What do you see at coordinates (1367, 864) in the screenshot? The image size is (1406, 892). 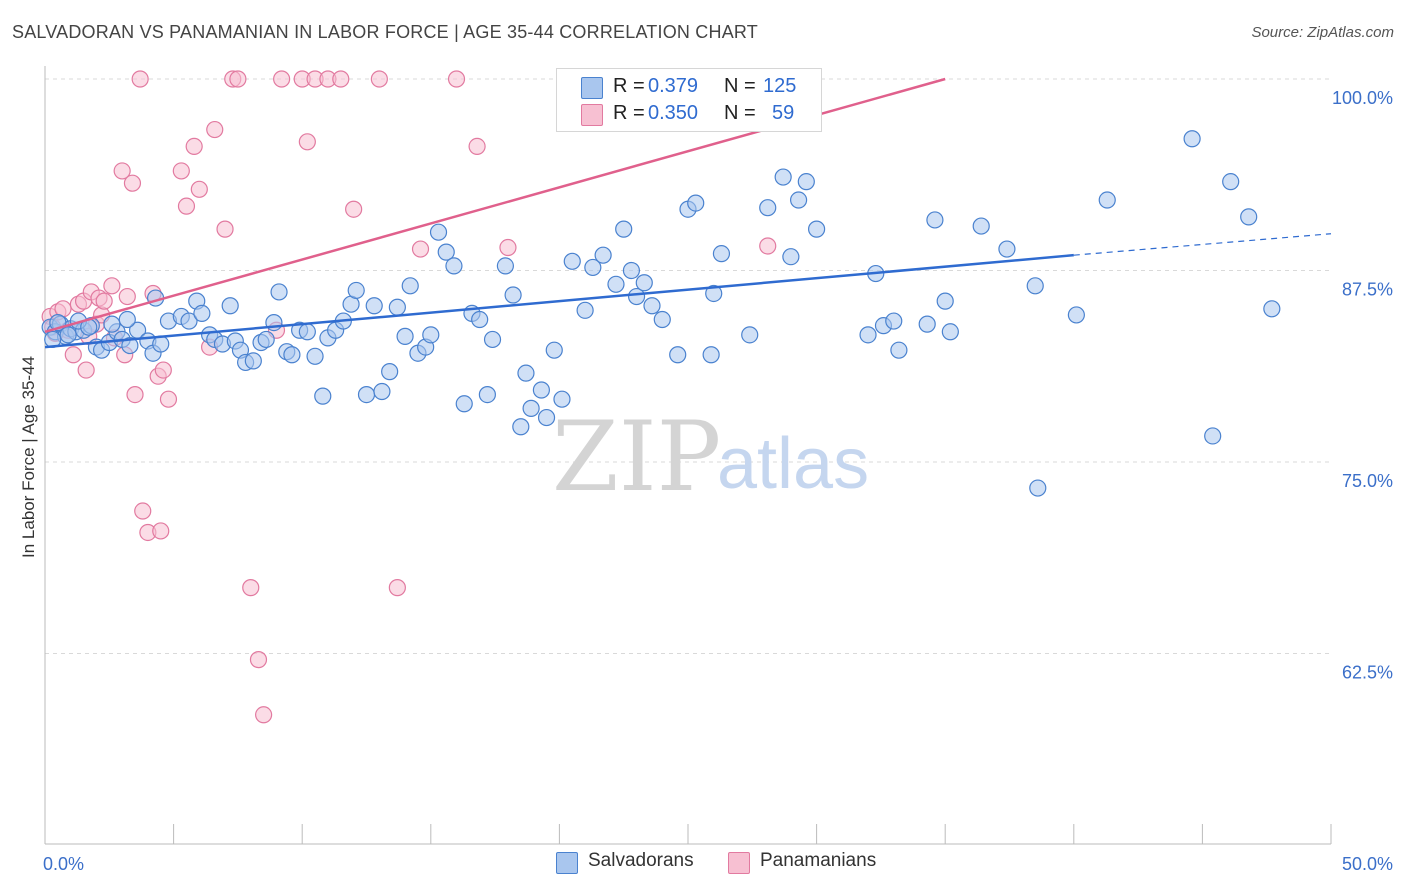 I see `x-tick-label: 50.0%` at bounding box center [1367, 864].